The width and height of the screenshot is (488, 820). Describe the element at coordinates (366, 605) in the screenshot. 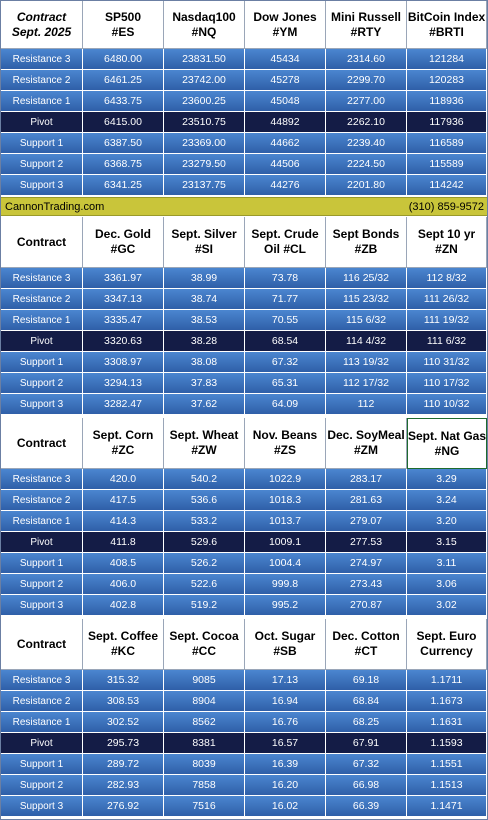

I see `table-cell: 270.87` at that location.